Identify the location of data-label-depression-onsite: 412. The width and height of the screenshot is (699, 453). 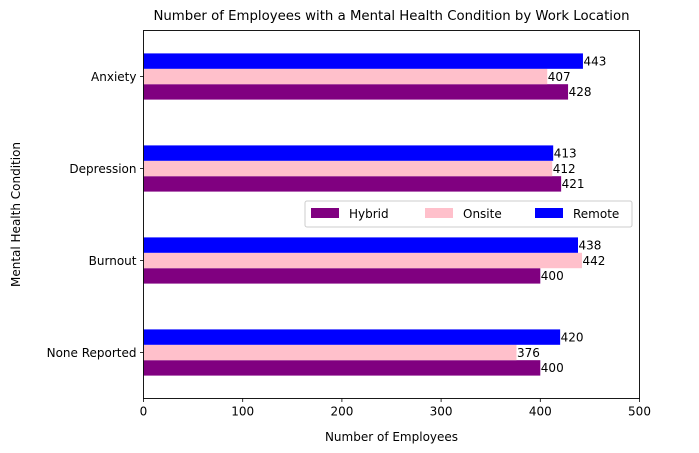
(564, 169).